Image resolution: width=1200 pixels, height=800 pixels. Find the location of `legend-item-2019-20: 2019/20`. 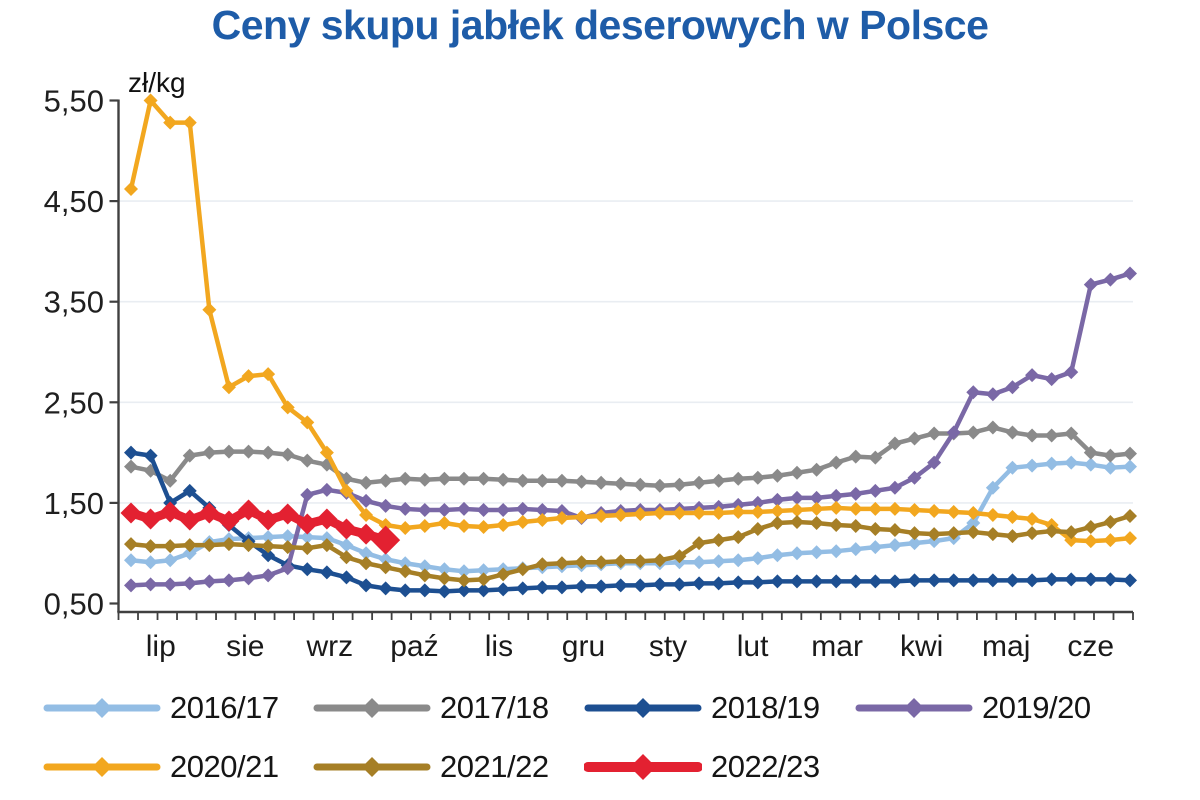

legend-item-2019-20: 2019/20 is located at coordinates (973, 707).